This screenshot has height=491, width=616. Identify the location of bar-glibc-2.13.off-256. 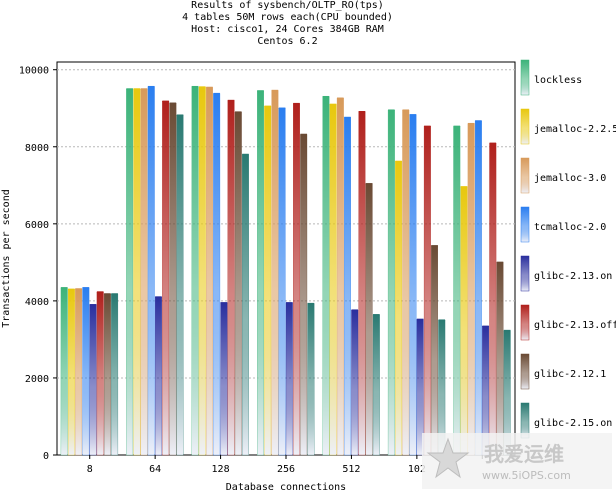
(296, 279).